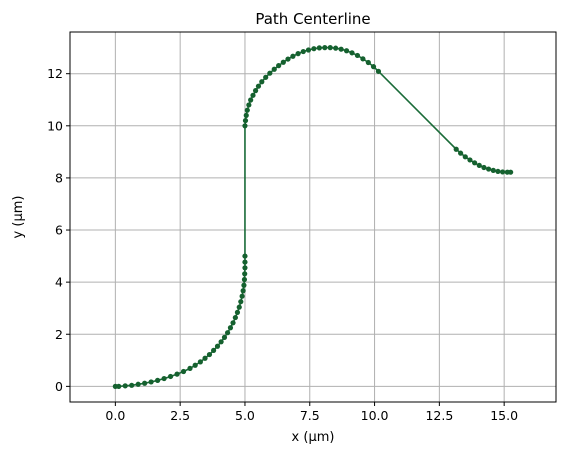 The image size is (562, 455). I want to click on y-tick-label: 8, so click(59, 177).